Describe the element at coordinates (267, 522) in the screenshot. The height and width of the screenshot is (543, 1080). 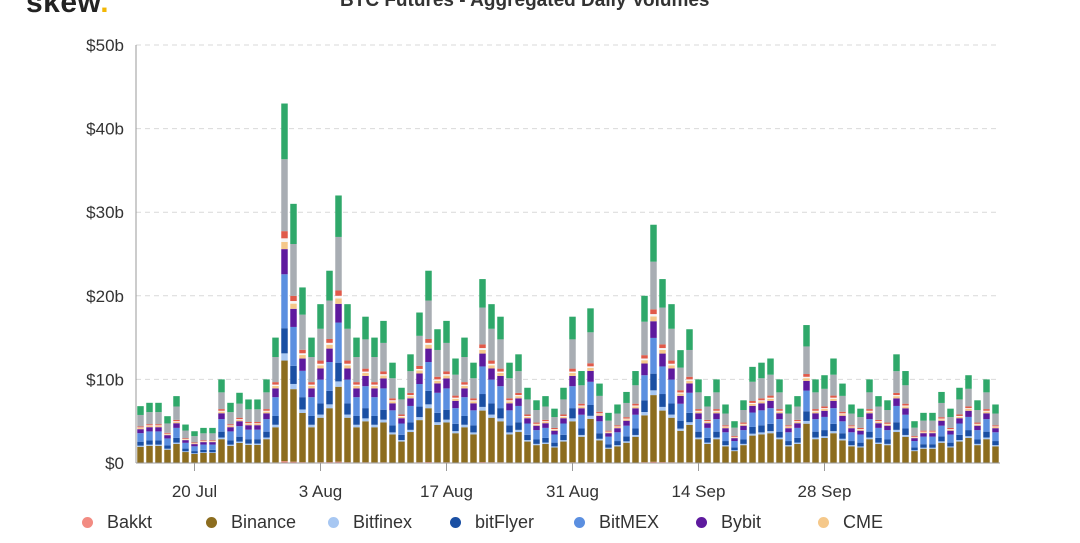
I see `legend-item-binance: Binance` at that location.